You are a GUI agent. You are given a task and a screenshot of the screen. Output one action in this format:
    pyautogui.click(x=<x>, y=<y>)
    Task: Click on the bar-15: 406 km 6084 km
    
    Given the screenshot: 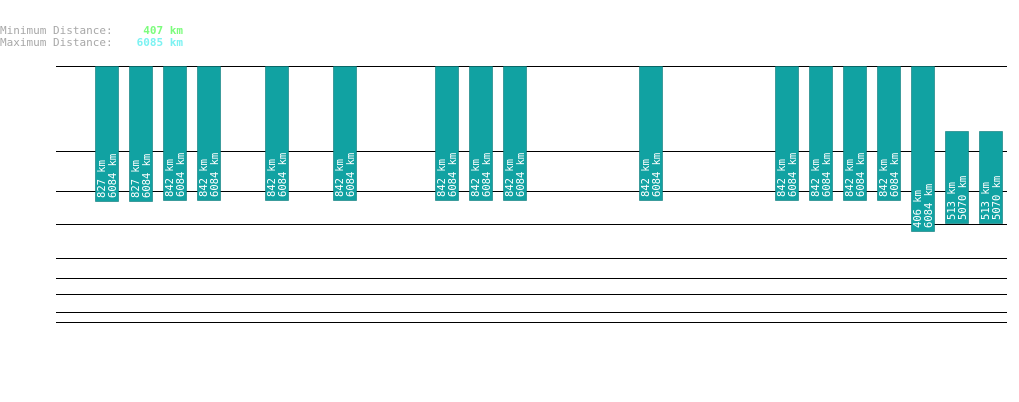 What is the action you would take?
    pyautogui.click(x=923, y=149)
    